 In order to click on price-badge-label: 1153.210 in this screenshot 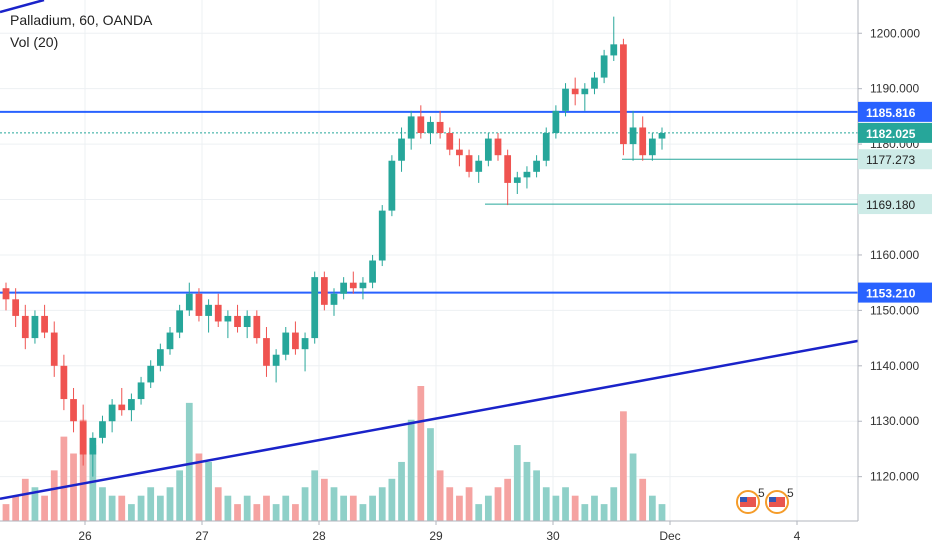, I will do `click(891, 294)`.